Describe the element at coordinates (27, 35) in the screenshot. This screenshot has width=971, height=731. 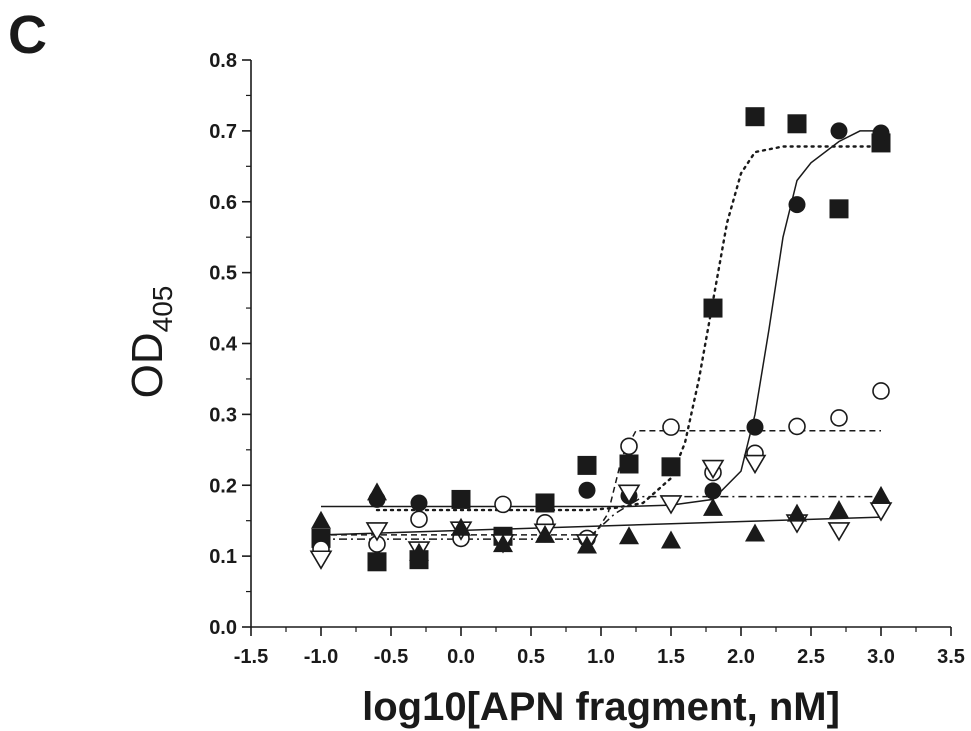
I see `panel-label: C` at that location.